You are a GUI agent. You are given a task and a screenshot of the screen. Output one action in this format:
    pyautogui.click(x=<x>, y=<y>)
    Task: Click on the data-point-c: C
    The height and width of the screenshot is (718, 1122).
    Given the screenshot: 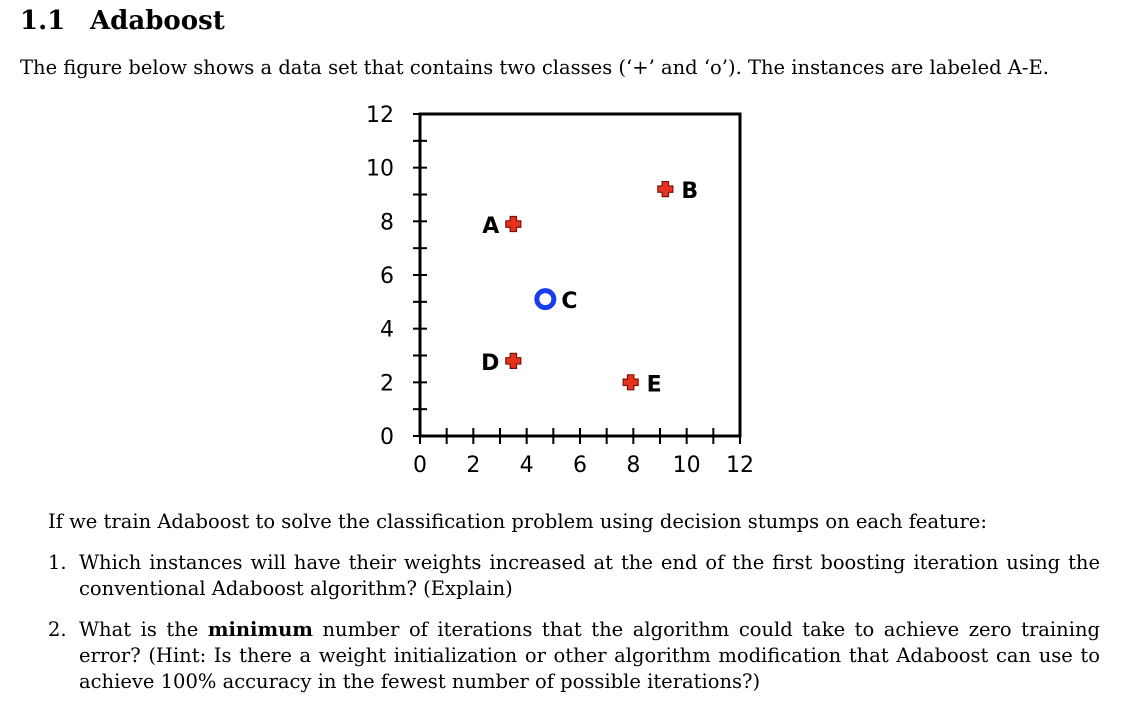 What is the action you would take?
    pyautogui.click(x=555, y=301)
    